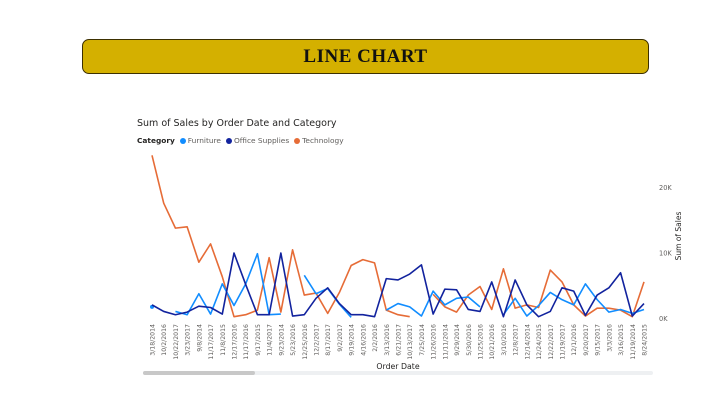 This screenshot has height=411, width=720. What do you see at coordinates (204, 140) in the screenshot?
I see `legend-label-furniture: Furniture` at bounding box center [204, 140].